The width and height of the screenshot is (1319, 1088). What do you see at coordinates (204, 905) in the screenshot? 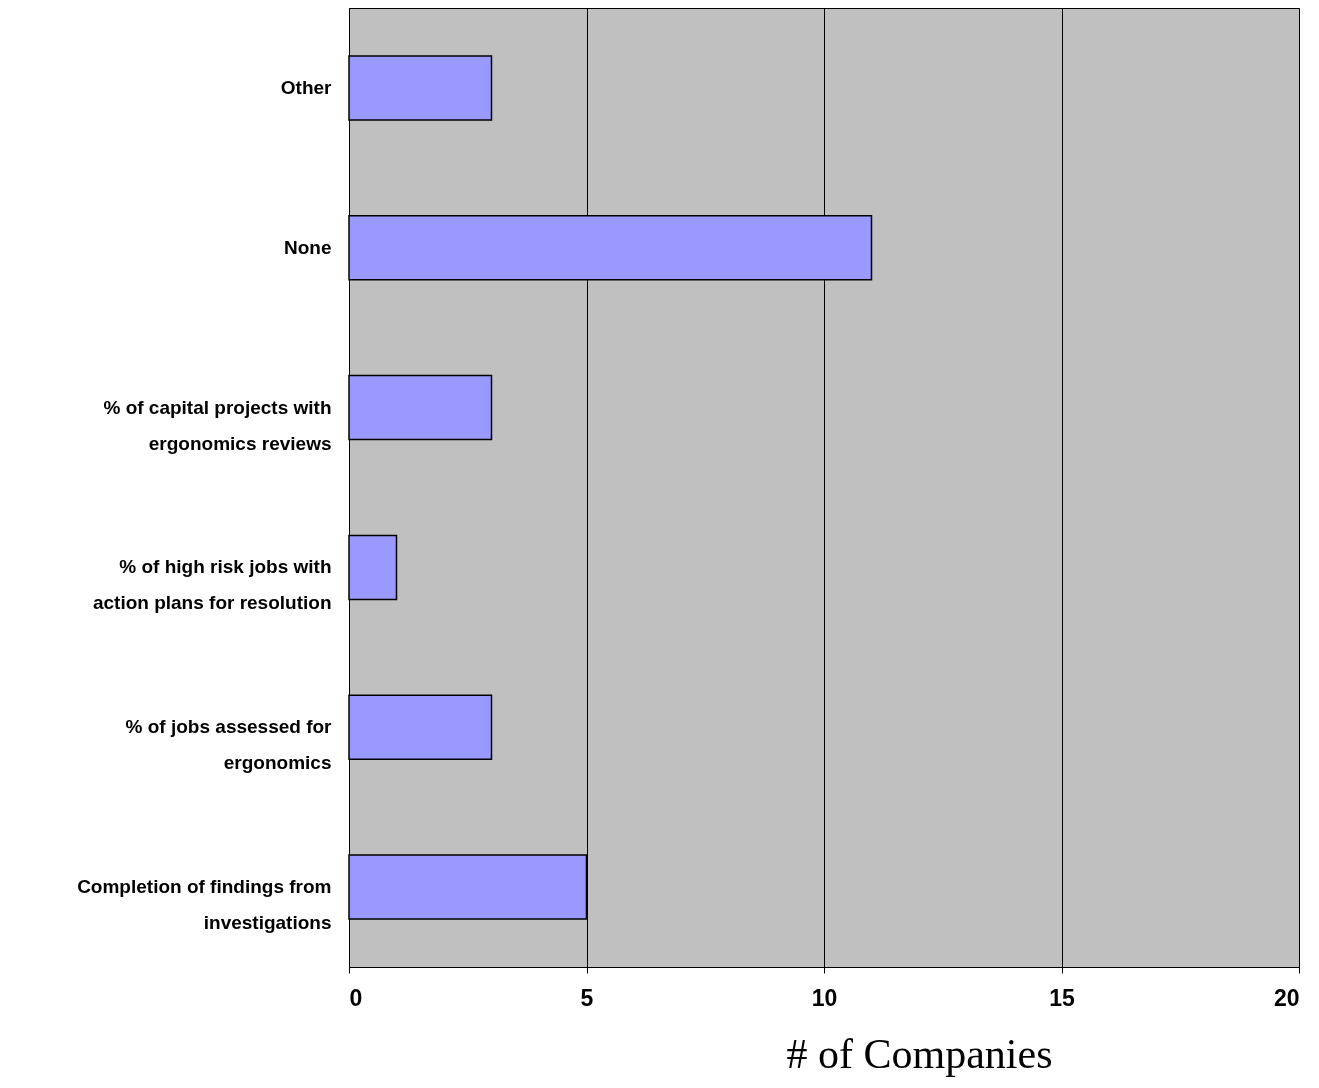
I see `y-tick-label: Completion of findings from investigations` at bounding box center [204, 905].